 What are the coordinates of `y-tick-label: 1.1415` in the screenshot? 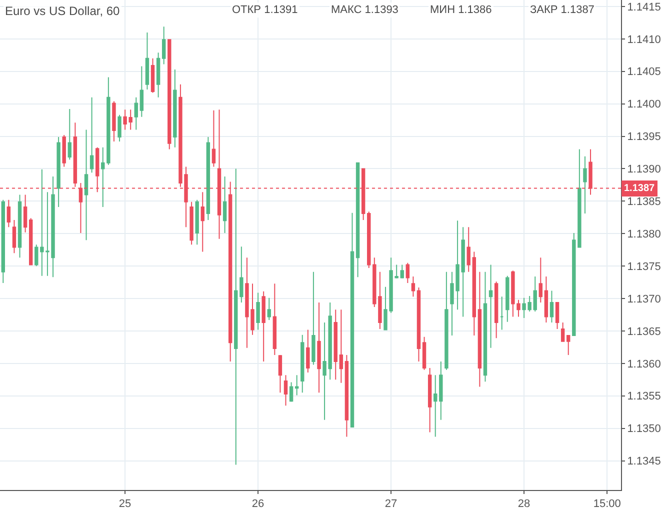 It's located at (644, 7).